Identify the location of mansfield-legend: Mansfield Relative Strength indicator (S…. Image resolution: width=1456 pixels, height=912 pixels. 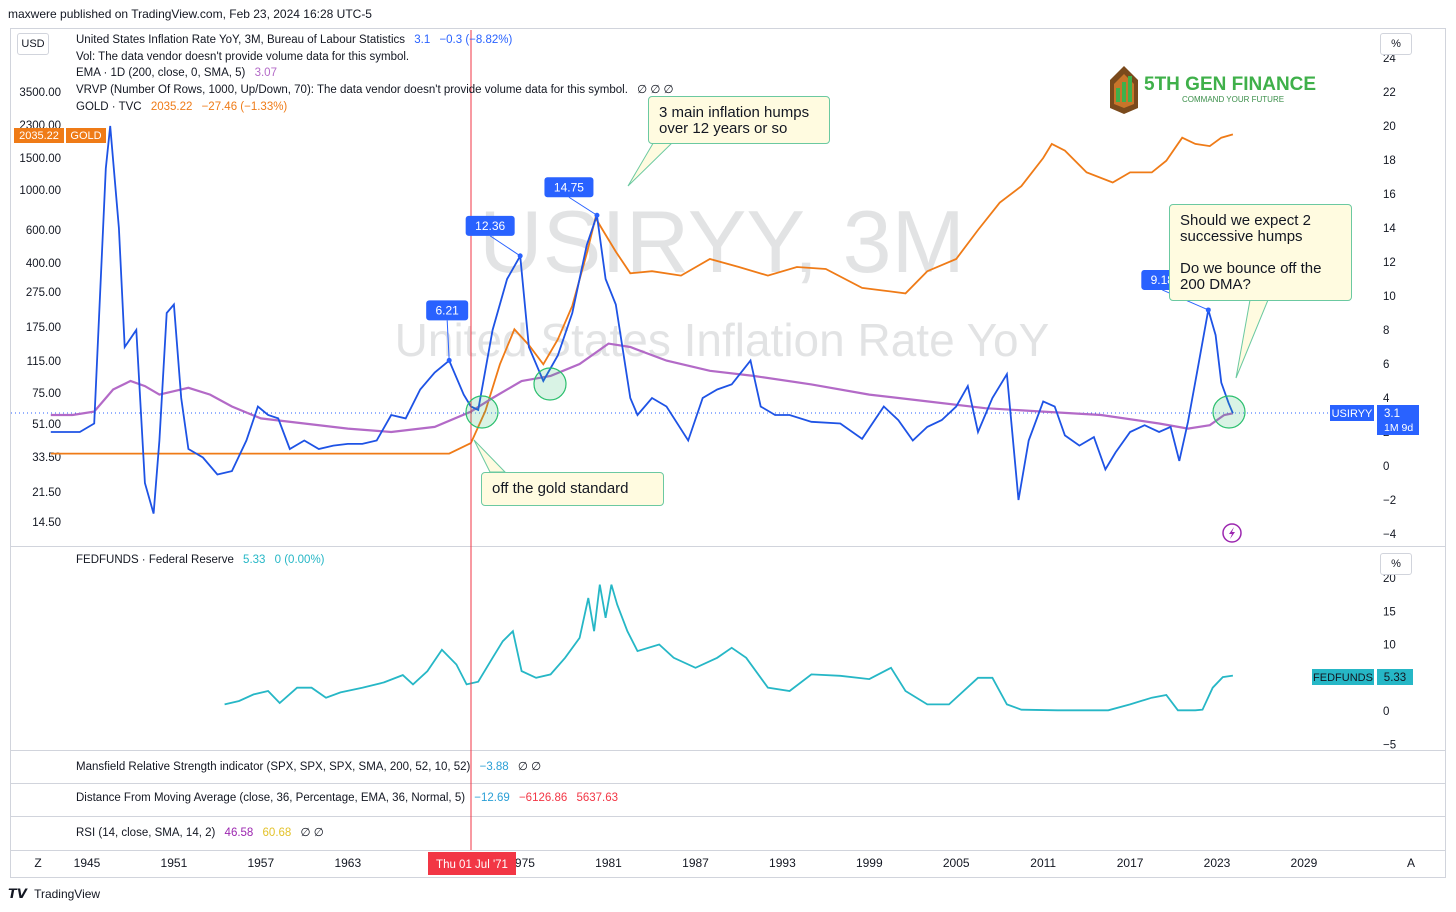
(308, 766).